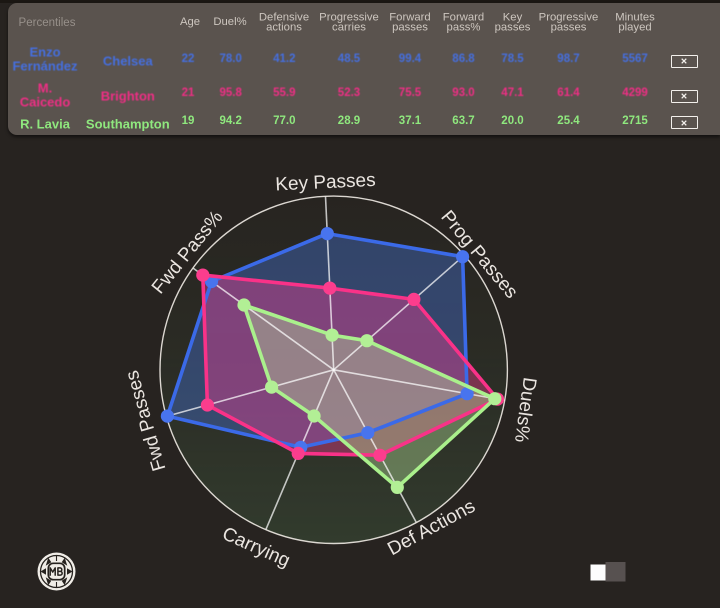 Image resolution: width=720 pixels, height=608 pixels. What do you see at coordinates (325, 183) in the screenshot?
I see `svg-text: Key Passes` at bounding box center [325, 183].